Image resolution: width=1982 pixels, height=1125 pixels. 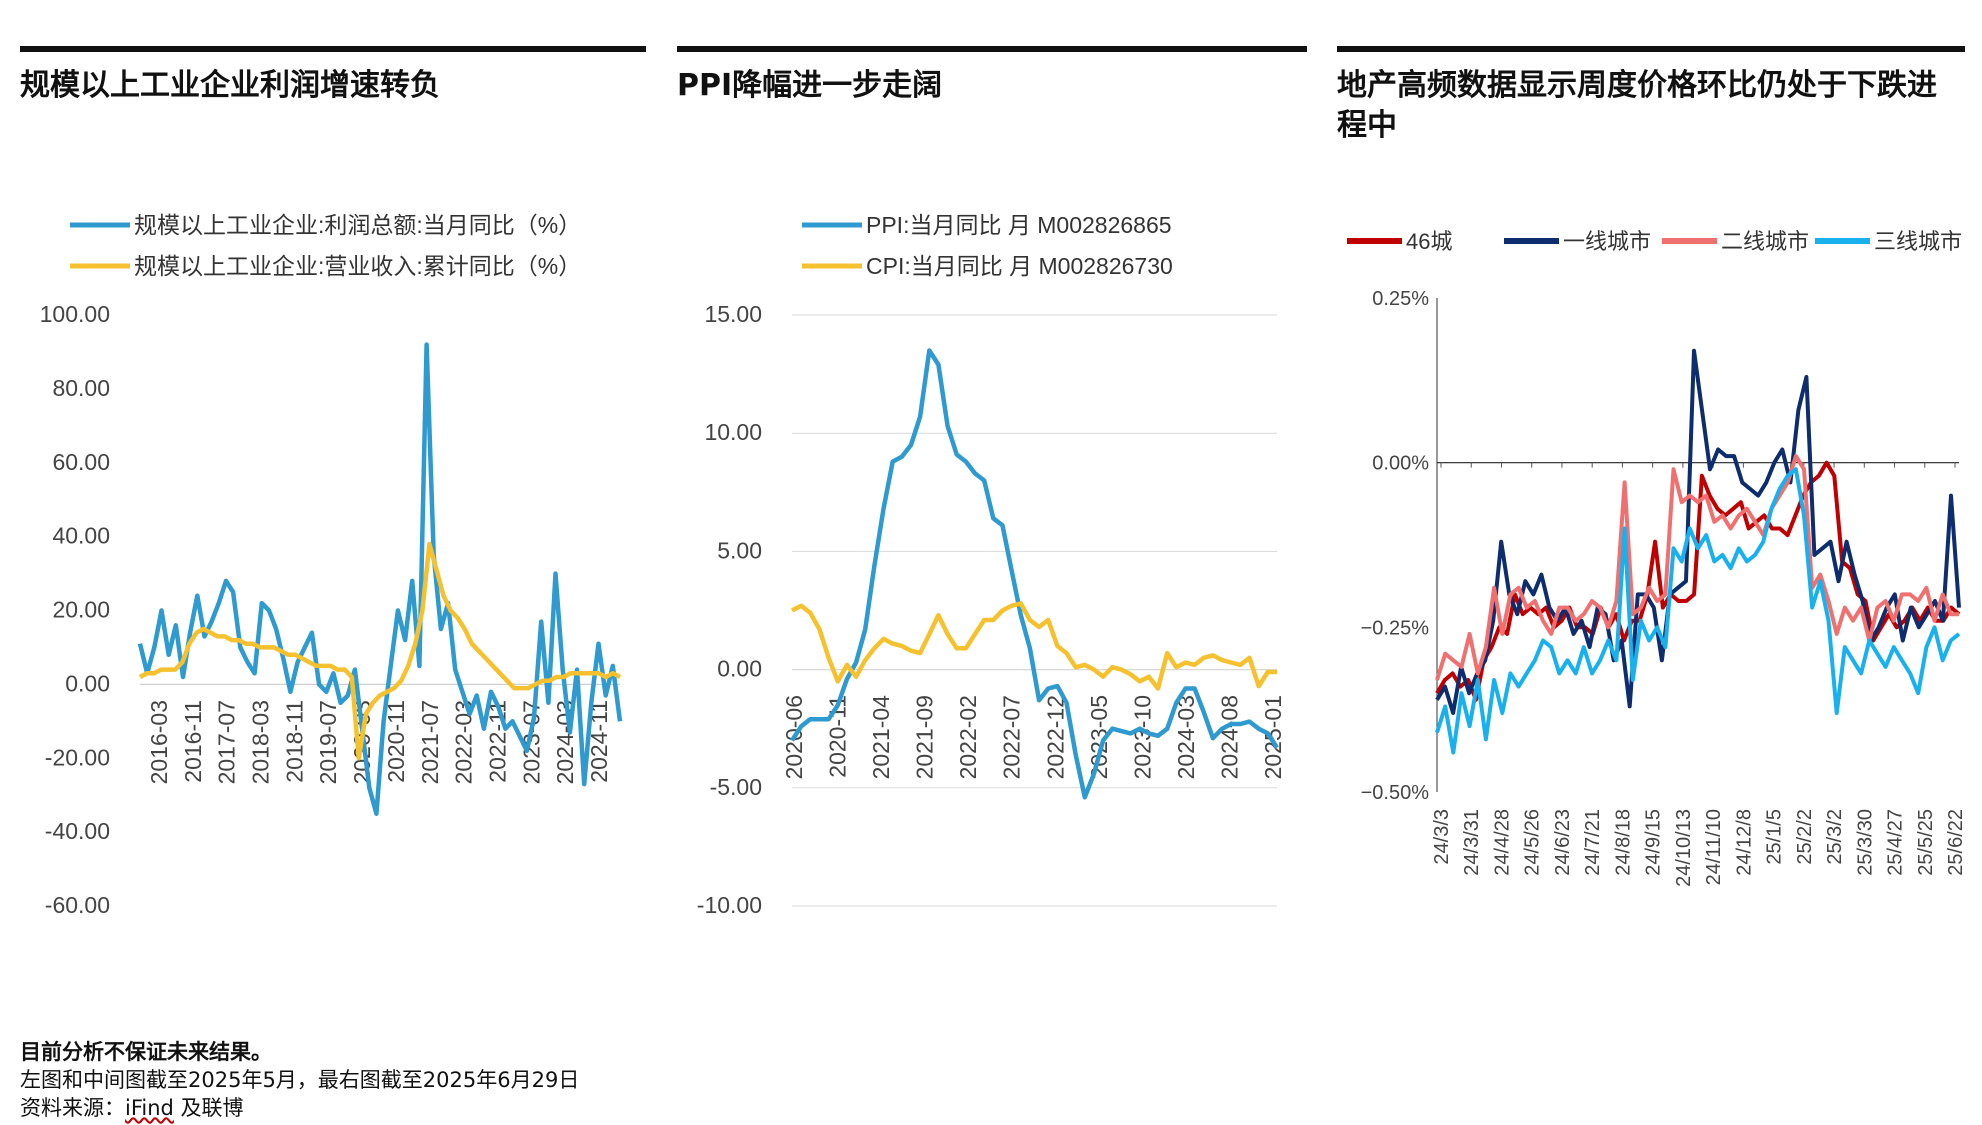 I want to click on y-tick-label: 20.00, so click(x=81, y=610).